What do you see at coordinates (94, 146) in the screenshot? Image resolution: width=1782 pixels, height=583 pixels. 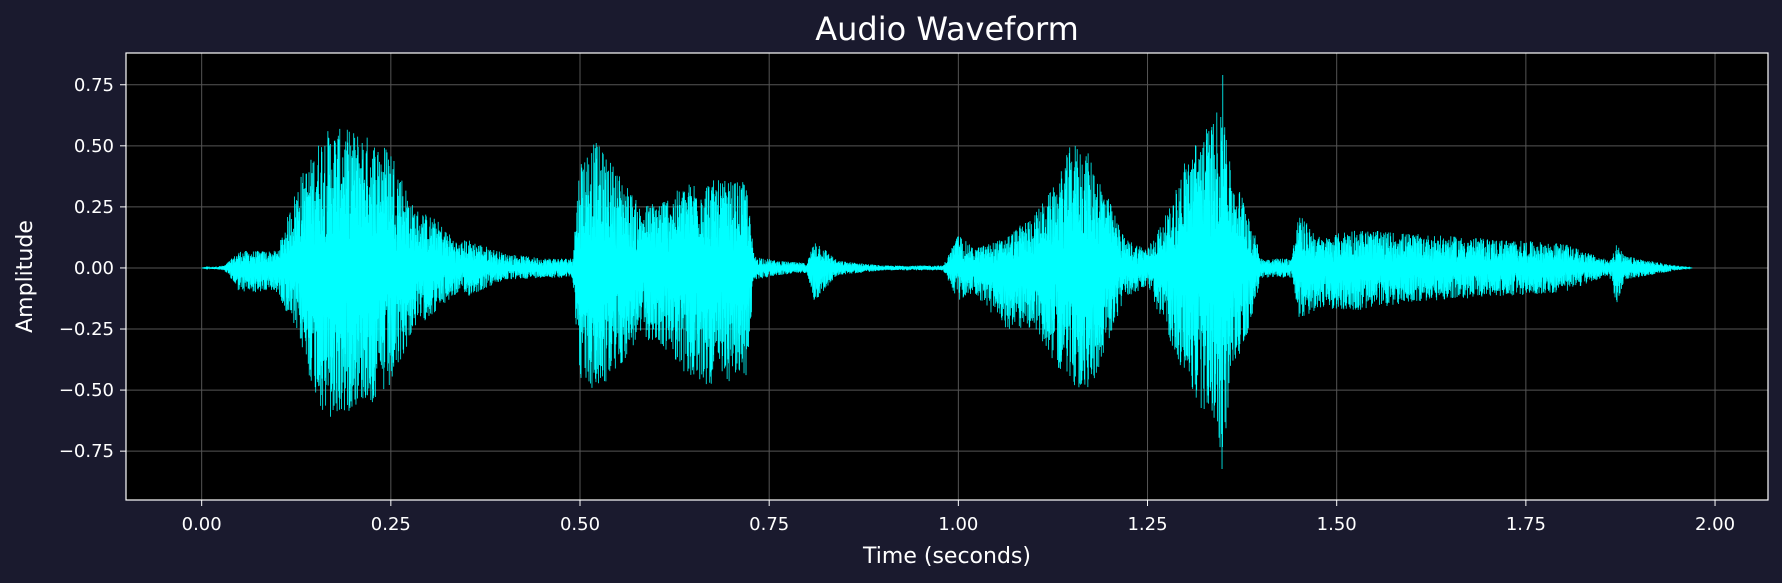 I see `y-tick-label: 0.50` at bounding box center [94, 146].